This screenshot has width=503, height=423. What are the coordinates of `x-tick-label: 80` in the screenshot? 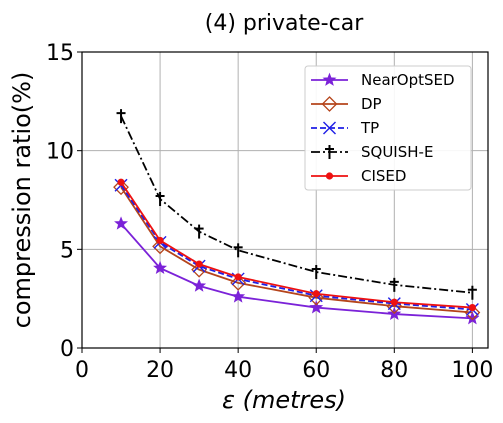 It's located at (394, 370).